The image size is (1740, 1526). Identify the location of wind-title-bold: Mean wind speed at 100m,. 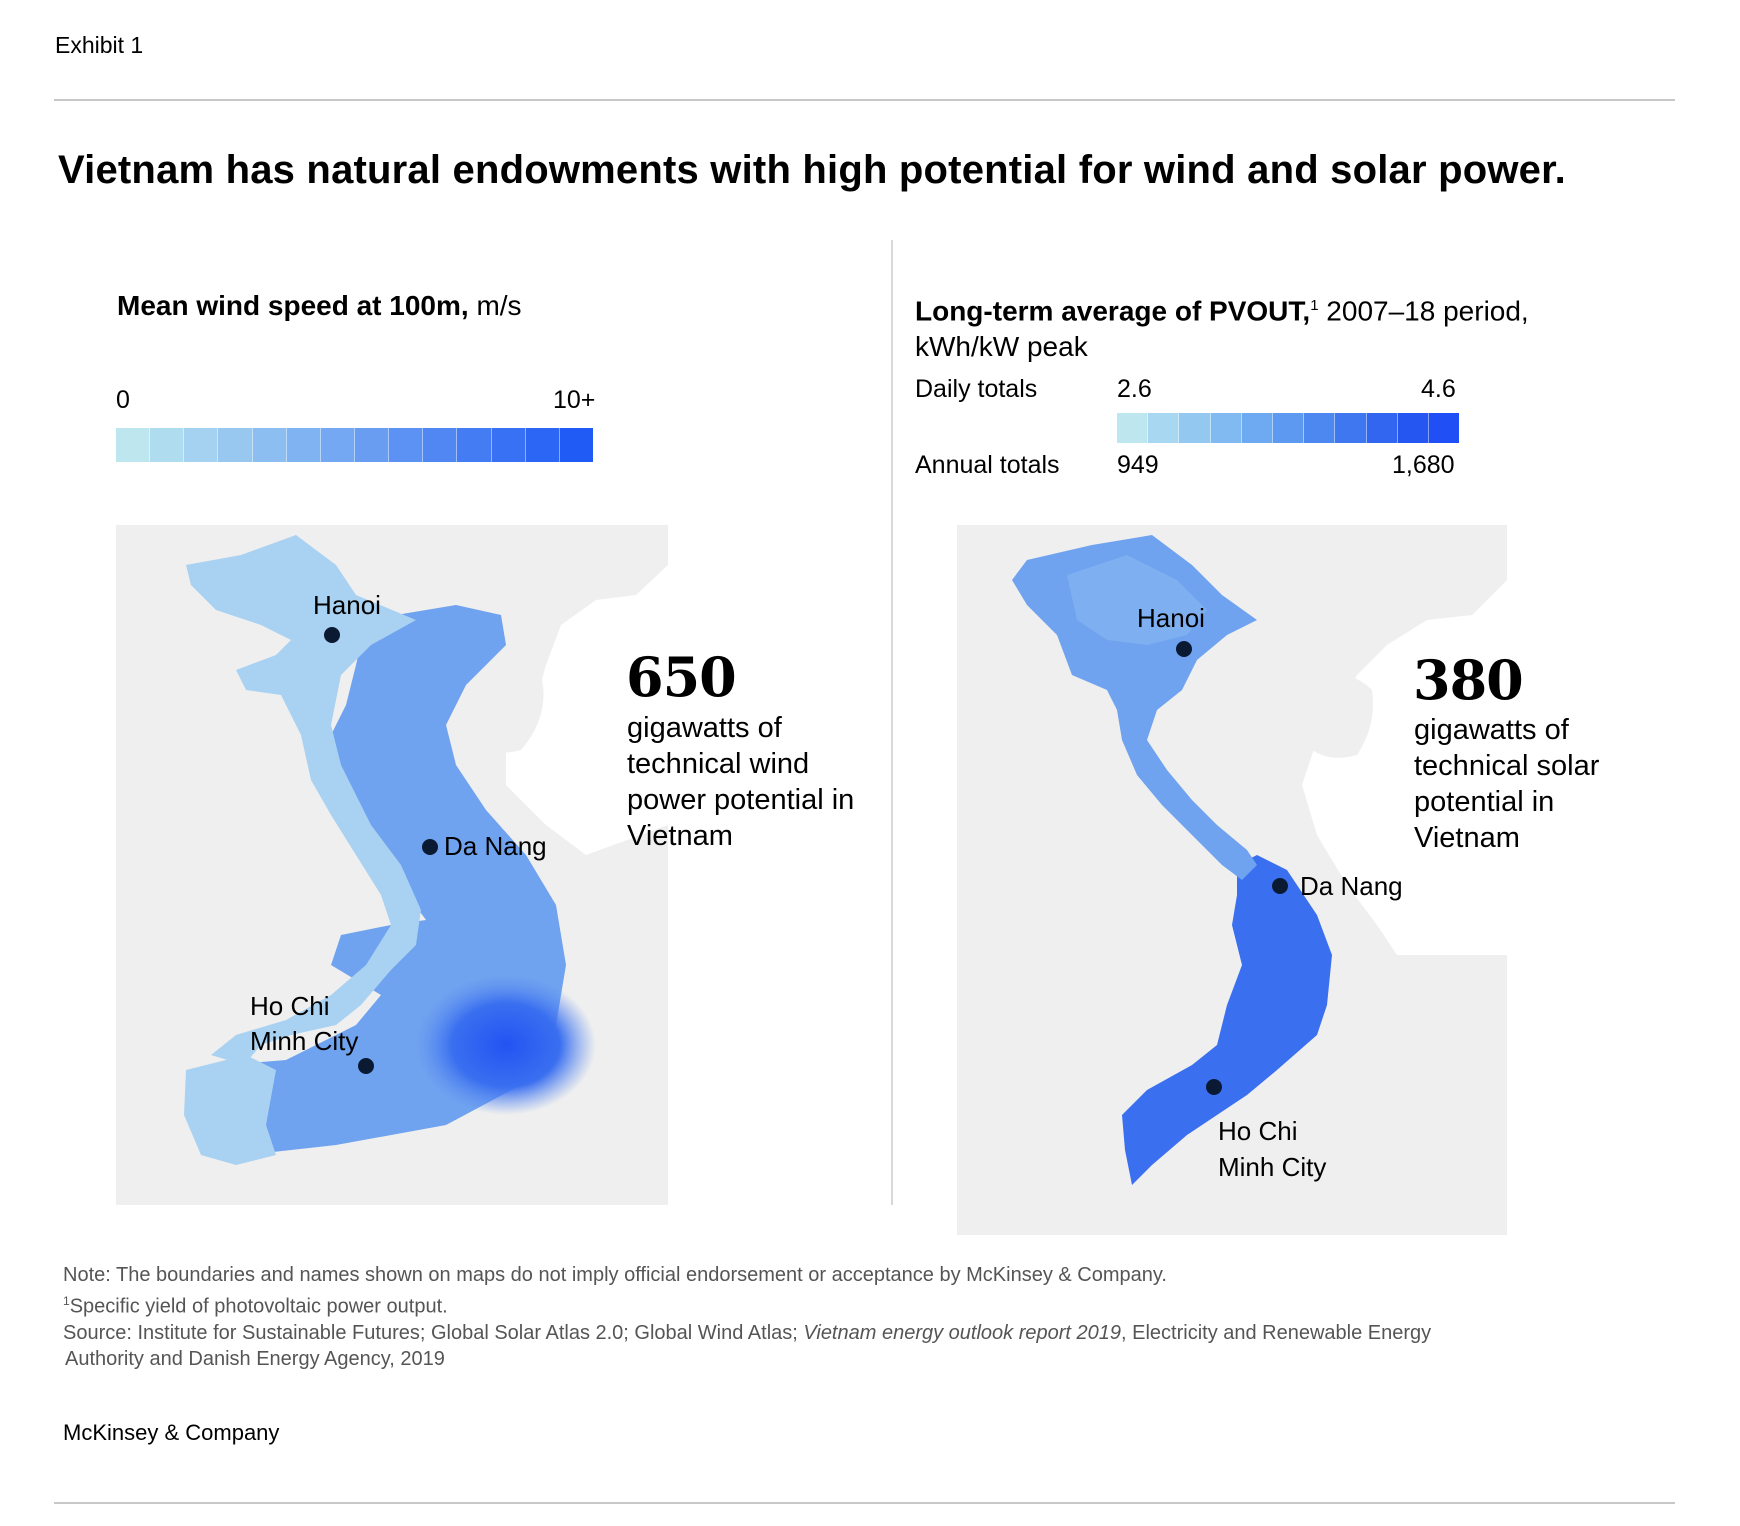
(293, 305).